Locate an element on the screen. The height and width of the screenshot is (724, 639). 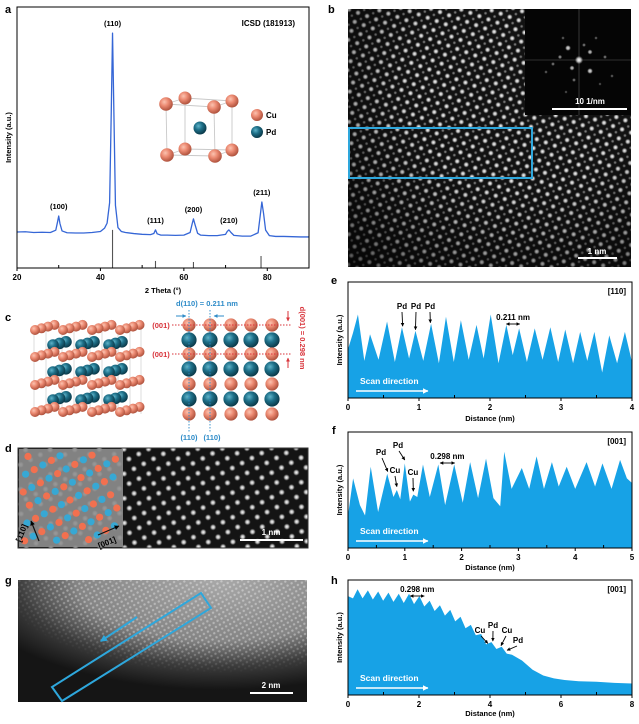
x-tick-label: 5 is located at coordinates (632, 557).